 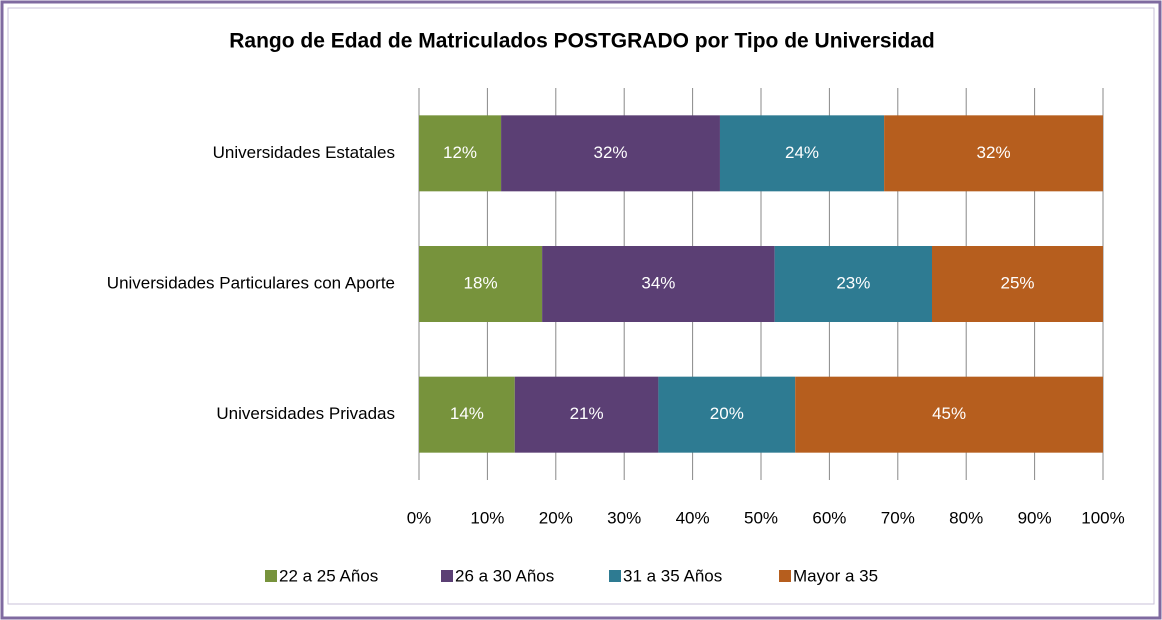 I want to click on value-label: 21%, so click(x=587, y=413).